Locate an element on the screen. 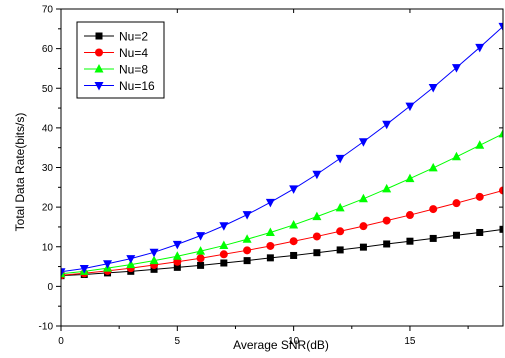 This screenshot has width=505, height=358. legend-label: Nu=4 is located at coordinates (133, 53).